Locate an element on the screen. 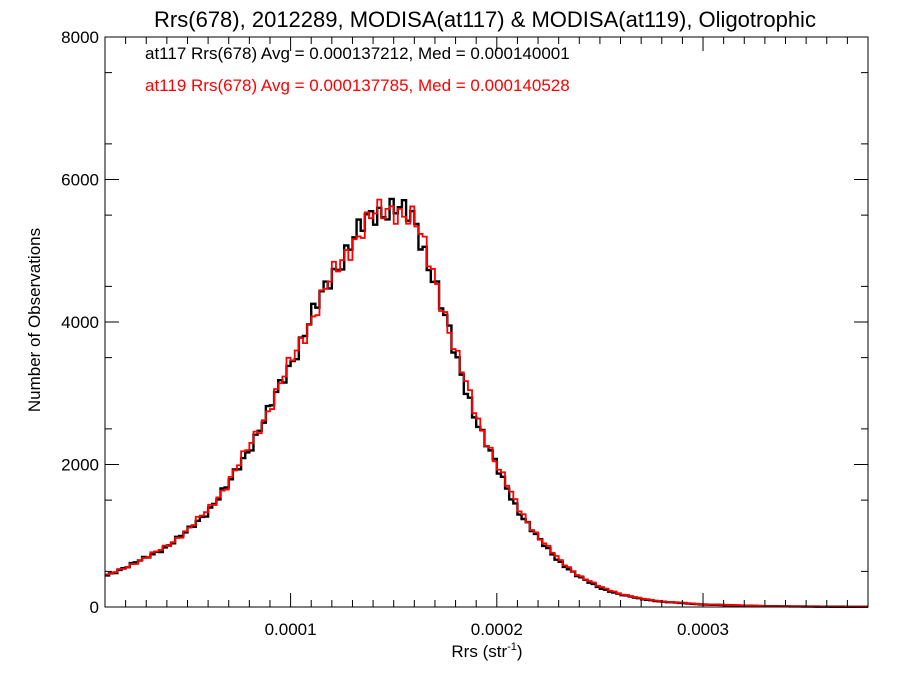 Image resolution: width=900 pixels, height=675 pixels. y-tick-label: 0 is located at coordinates (94, 607).